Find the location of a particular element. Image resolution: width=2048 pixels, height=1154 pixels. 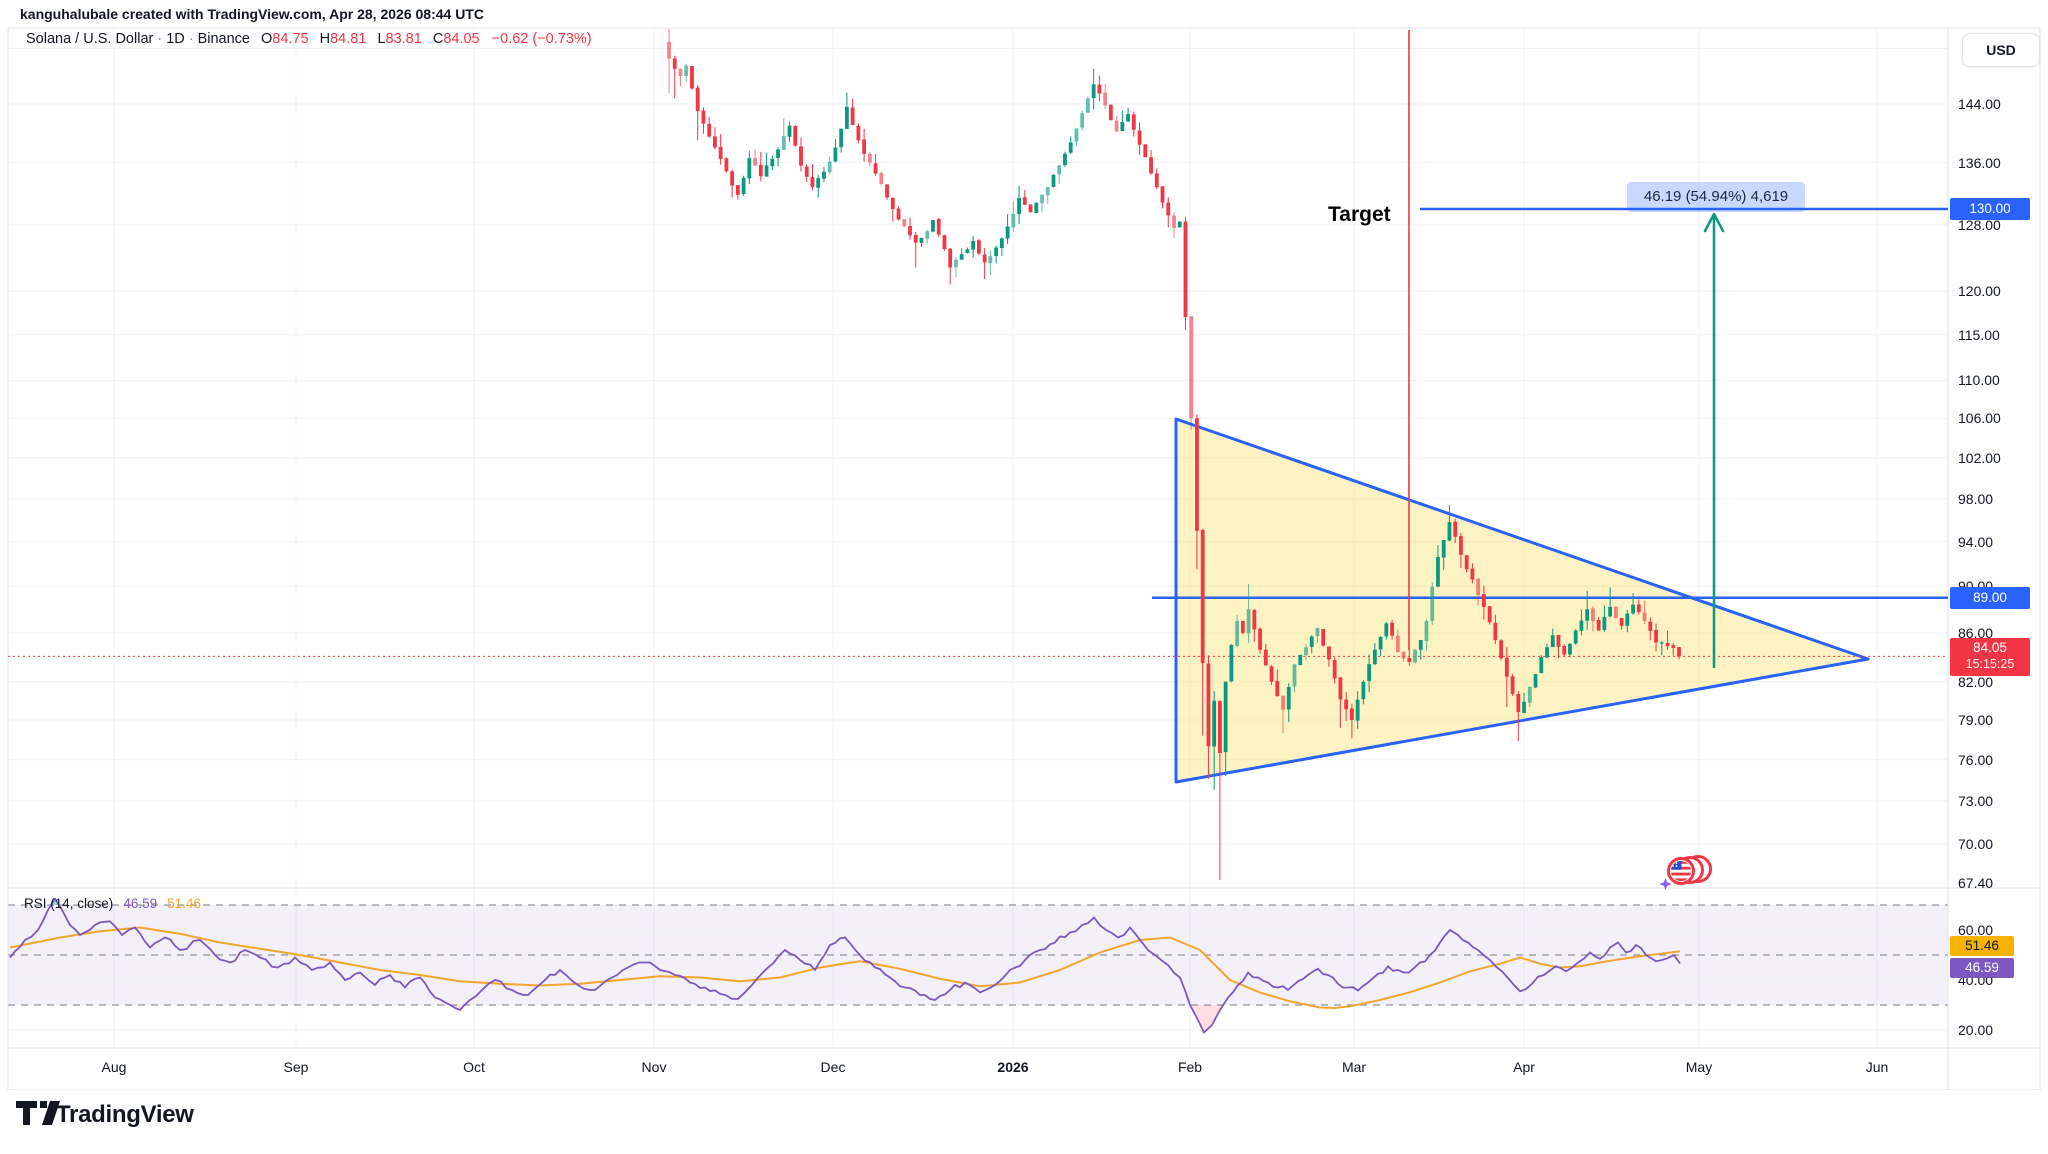

tradingview-logo-icon is located at coordinates (38, 1113).